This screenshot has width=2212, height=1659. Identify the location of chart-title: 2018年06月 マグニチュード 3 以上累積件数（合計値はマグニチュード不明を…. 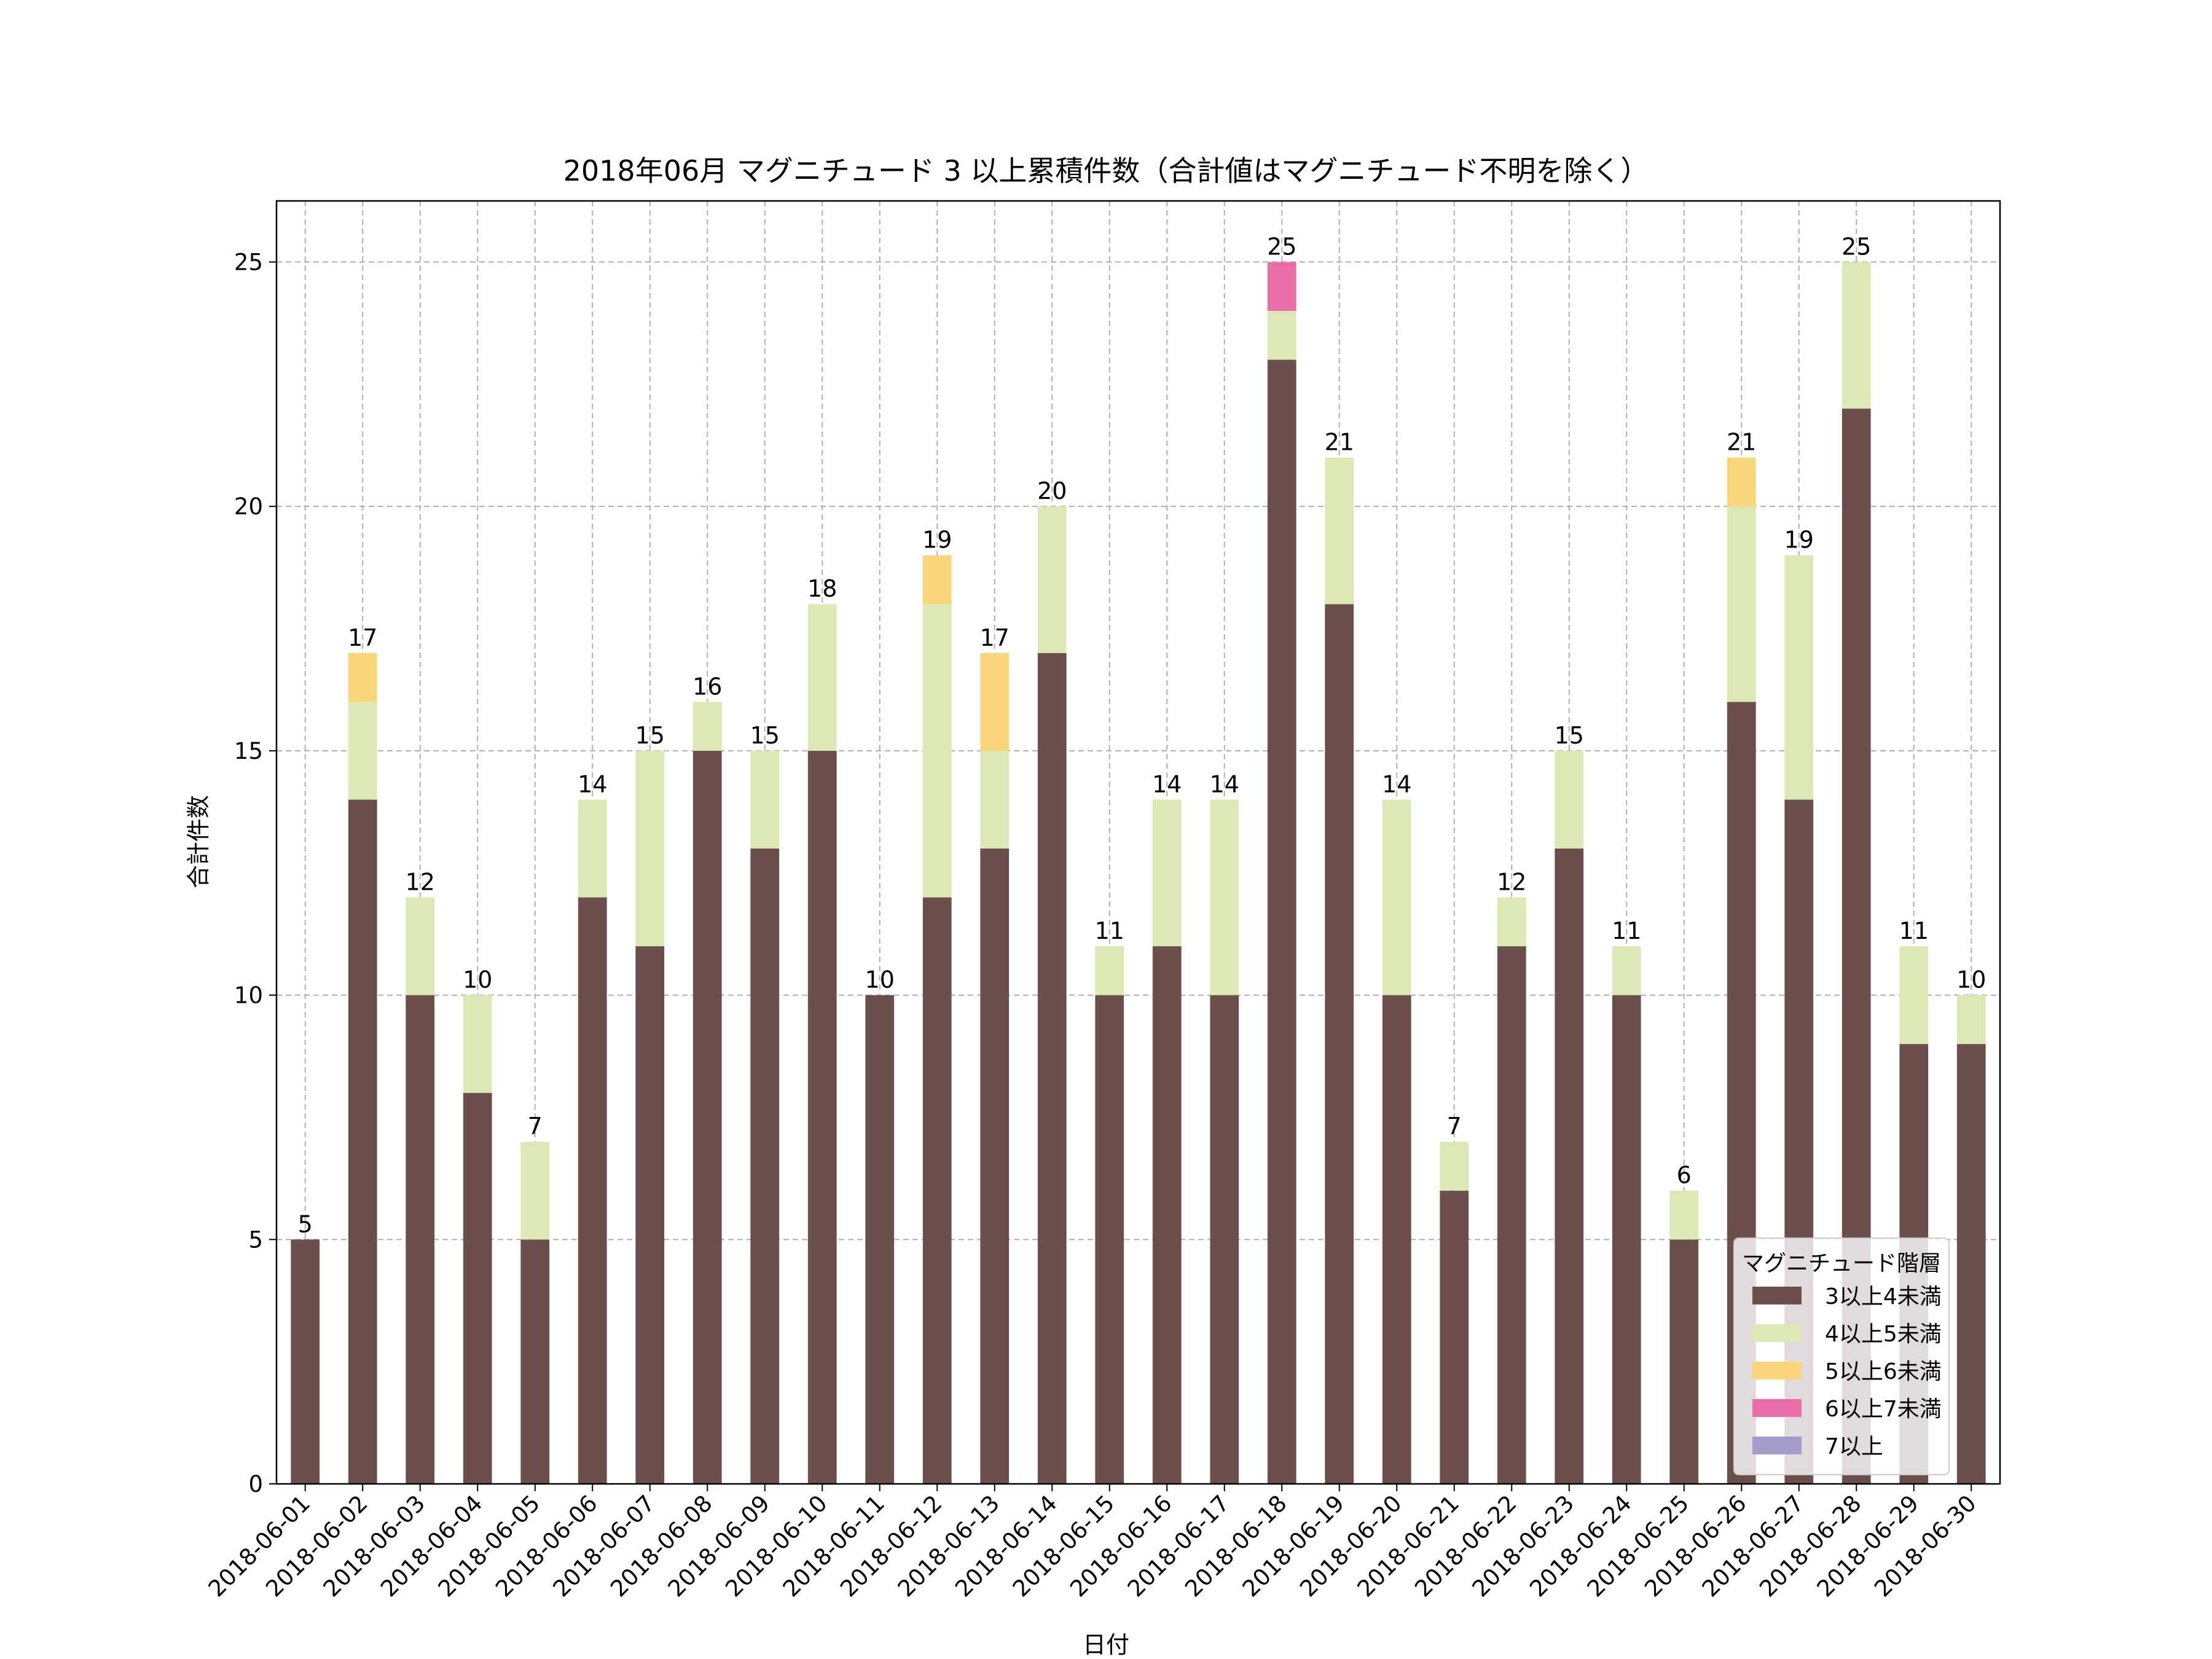
(1106, 170).